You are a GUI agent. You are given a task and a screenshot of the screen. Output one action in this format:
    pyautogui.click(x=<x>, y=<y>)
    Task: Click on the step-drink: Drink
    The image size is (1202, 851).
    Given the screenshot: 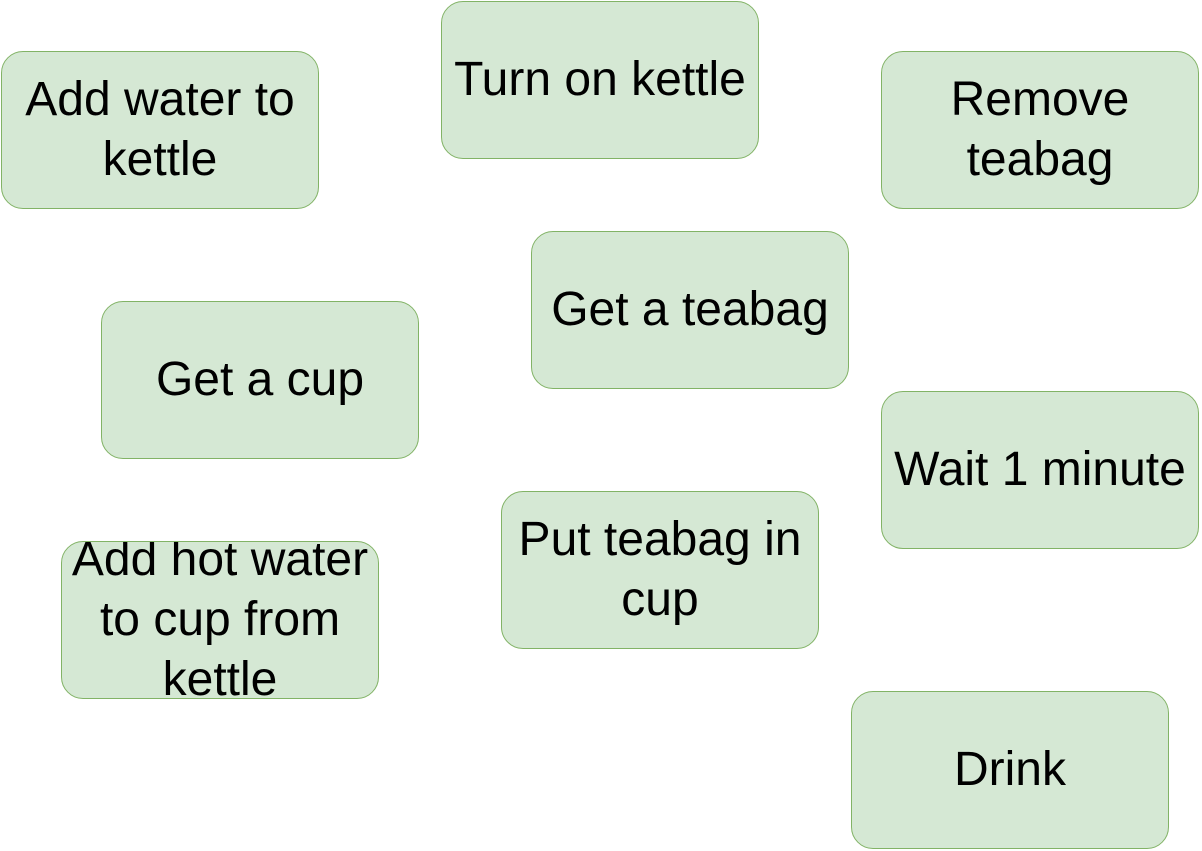 What is the action you would take?
    pyautogui.click(x=1010, y=770)
    